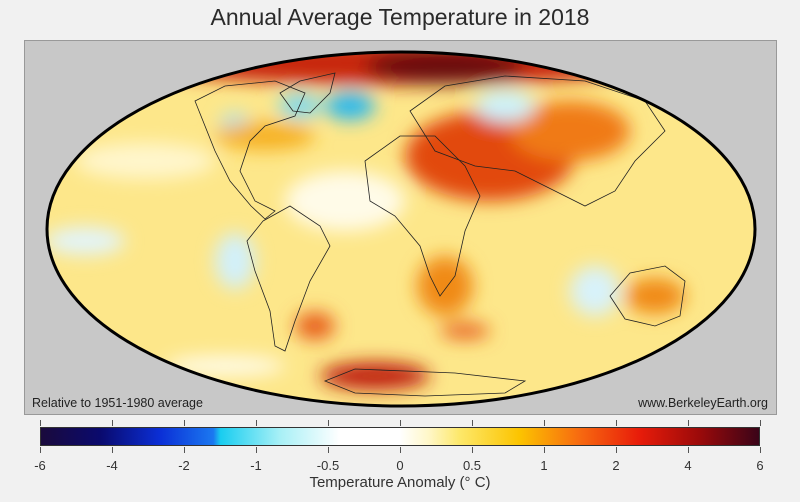 This screenshot has width=800, height=502. Describe the element at coordinates (315, 326) in the screenshot. I see `south-america-warm-blob` at that location.